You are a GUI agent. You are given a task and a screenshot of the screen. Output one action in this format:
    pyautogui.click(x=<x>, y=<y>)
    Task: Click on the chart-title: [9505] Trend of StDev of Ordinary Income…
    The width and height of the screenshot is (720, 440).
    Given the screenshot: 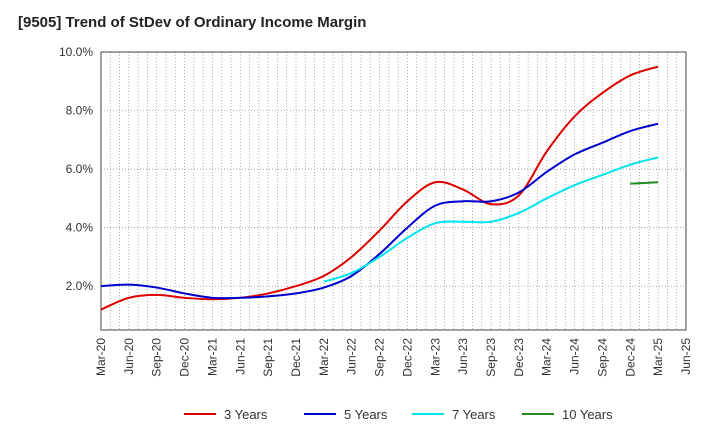 What is the action you would take?
    pyautogui.click(x=192, y=22)
    